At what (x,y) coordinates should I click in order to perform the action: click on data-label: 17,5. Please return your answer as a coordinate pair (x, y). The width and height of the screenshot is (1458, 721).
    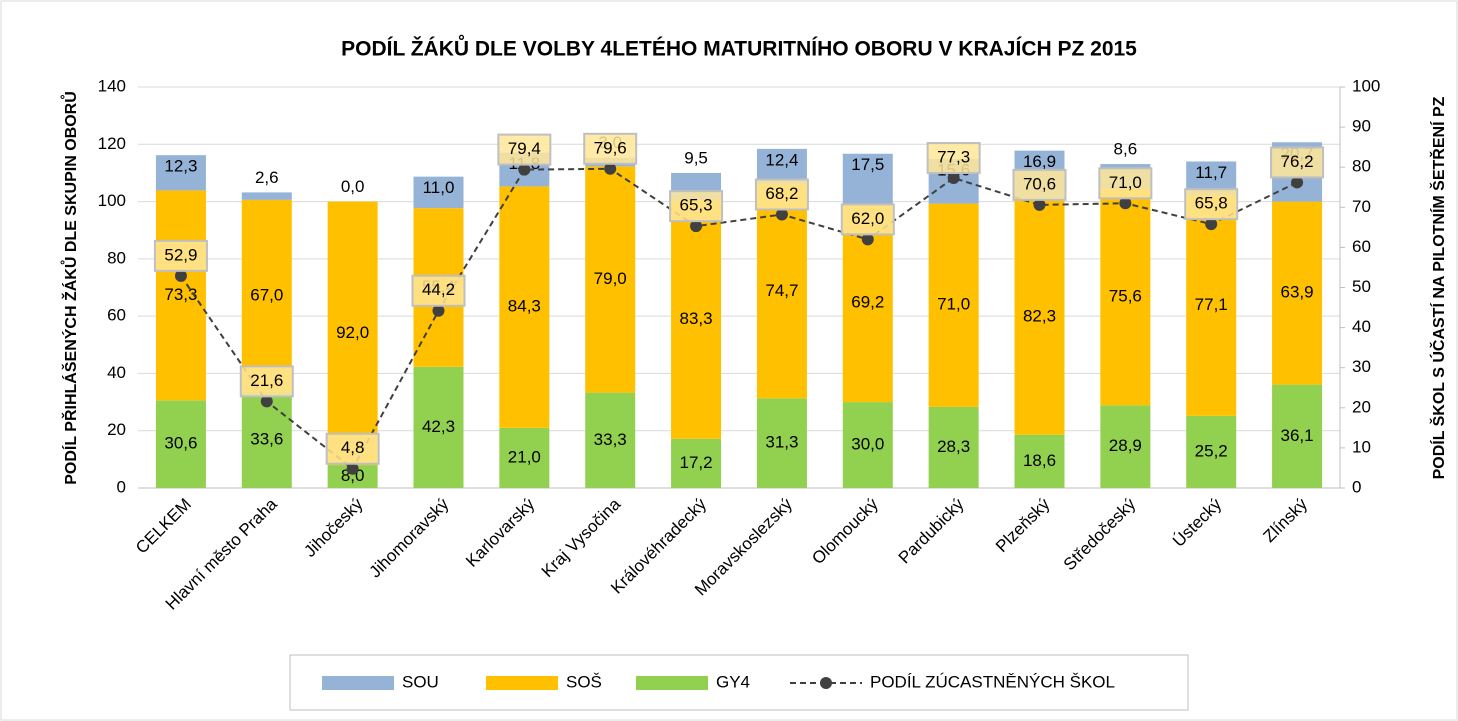
    Looking at the image, I should click on (867, 164).